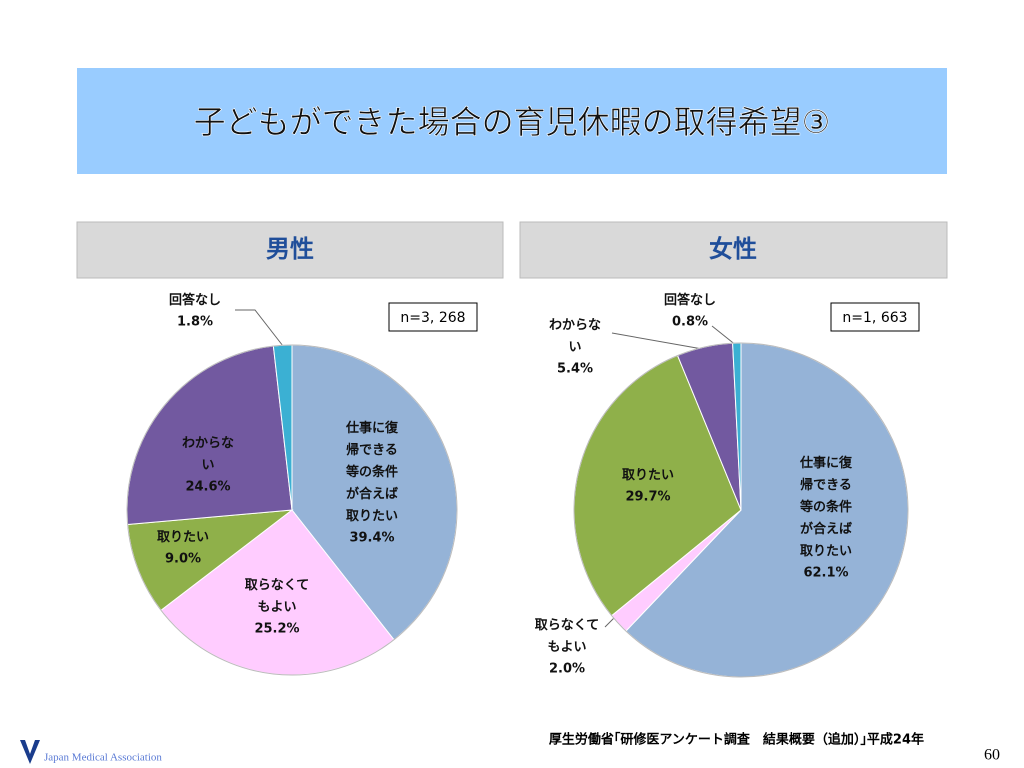 The width and height of the screenshot is (1024, 768). Describe the element at coordinates (690, 322) in the screenshot. I see `value-label: 0.8%` at that location.